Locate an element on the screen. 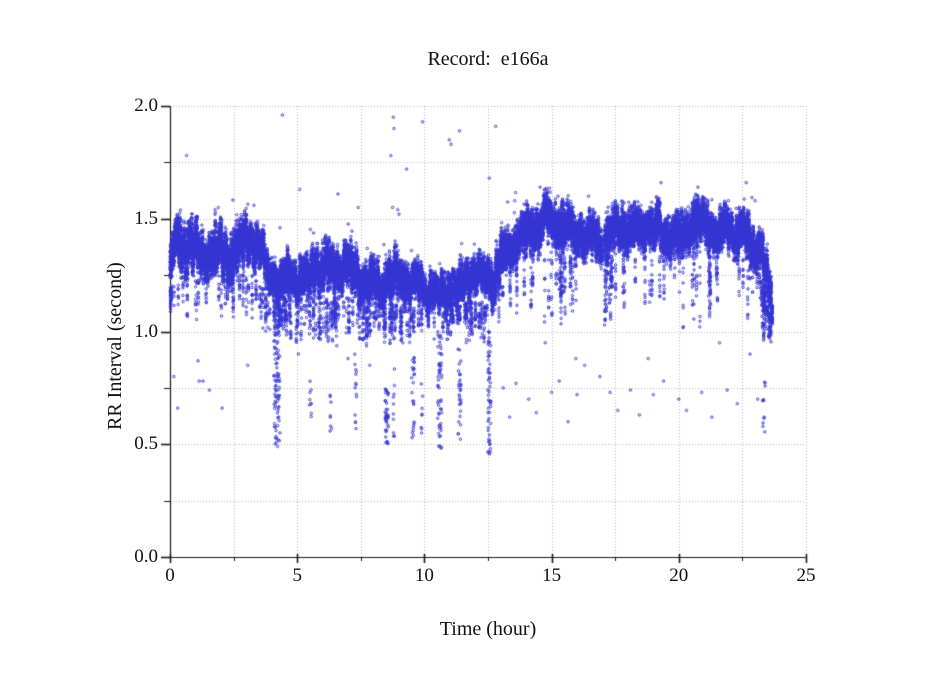 This screenshot has height=697, width=949. x-tick-label: 10 is located at coordinates (424, 575).